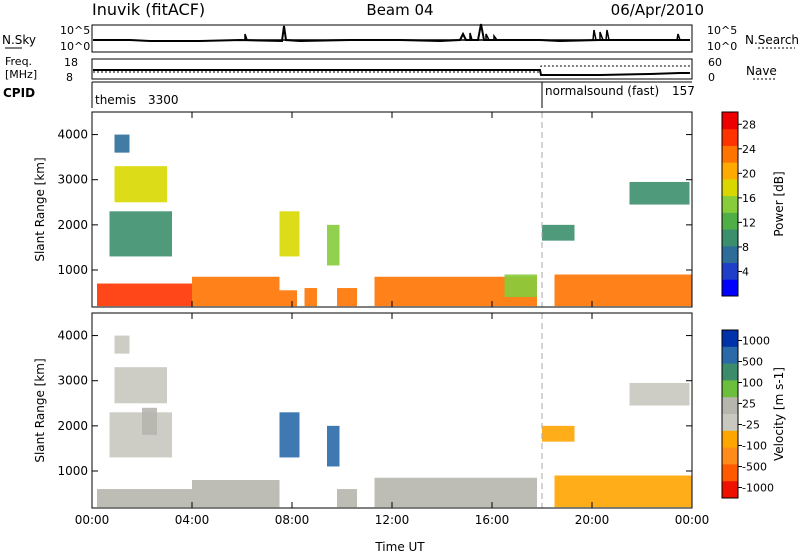 This screenshot has width=800, height=558. Describe the element at coordinates (72, 426) in the screenshot. I see `y-tick-label: 2000` at that location.